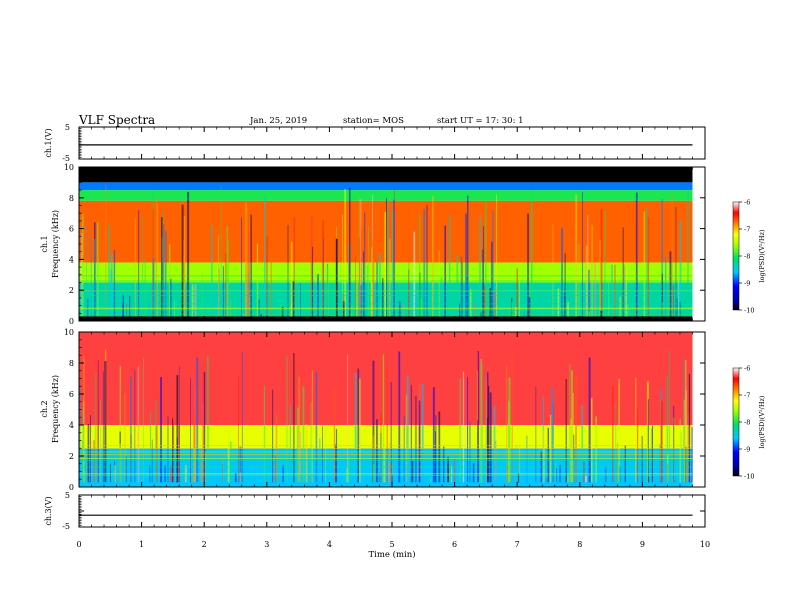 Image resolution: width=792 pixels, height=612 pixels. What do you see at coordinates (55, 244) in the screenshot?
I see `ch1-spectrogram-ylabel-frequency: Frequency (kHz)` at bounding box center [55, 244].